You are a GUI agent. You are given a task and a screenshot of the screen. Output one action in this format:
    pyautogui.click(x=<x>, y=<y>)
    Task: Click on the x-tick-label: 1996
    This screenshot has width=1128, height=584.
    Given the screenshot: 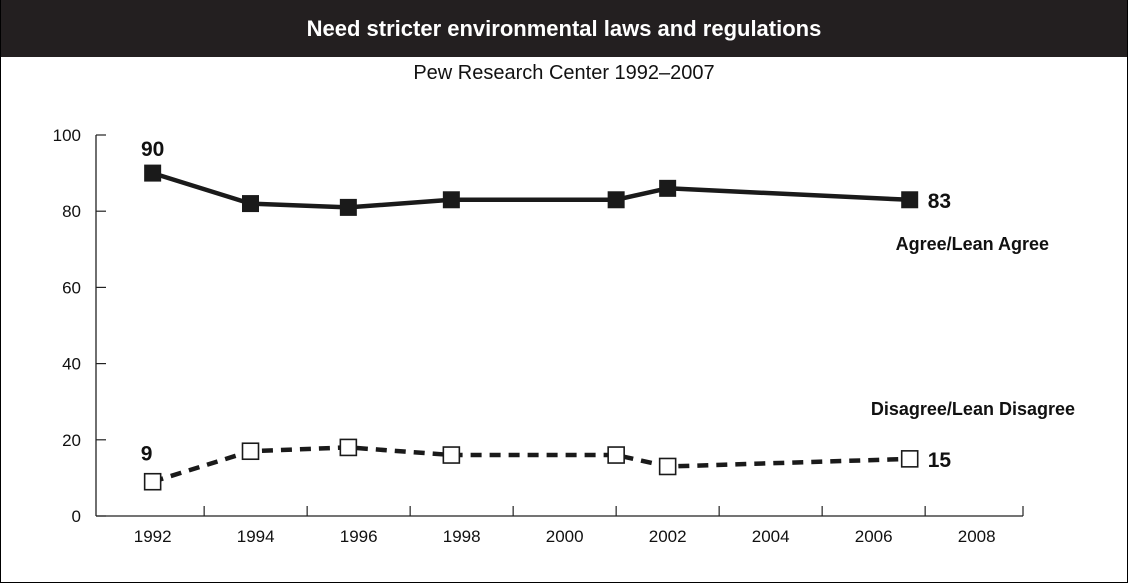 What is the action you would take?
    pyautogui.click(x=359, y=536)
    